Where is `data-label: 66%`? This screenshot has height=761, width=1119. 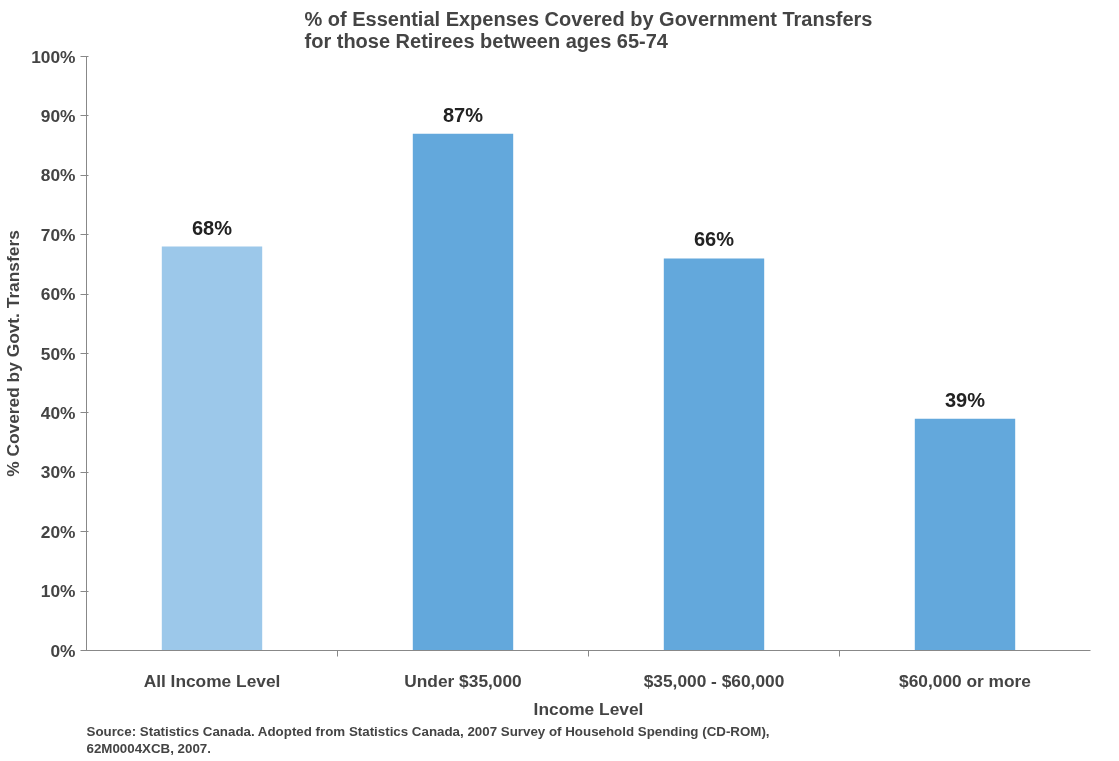
data-label: 66% is located at coordinates (714, 239).